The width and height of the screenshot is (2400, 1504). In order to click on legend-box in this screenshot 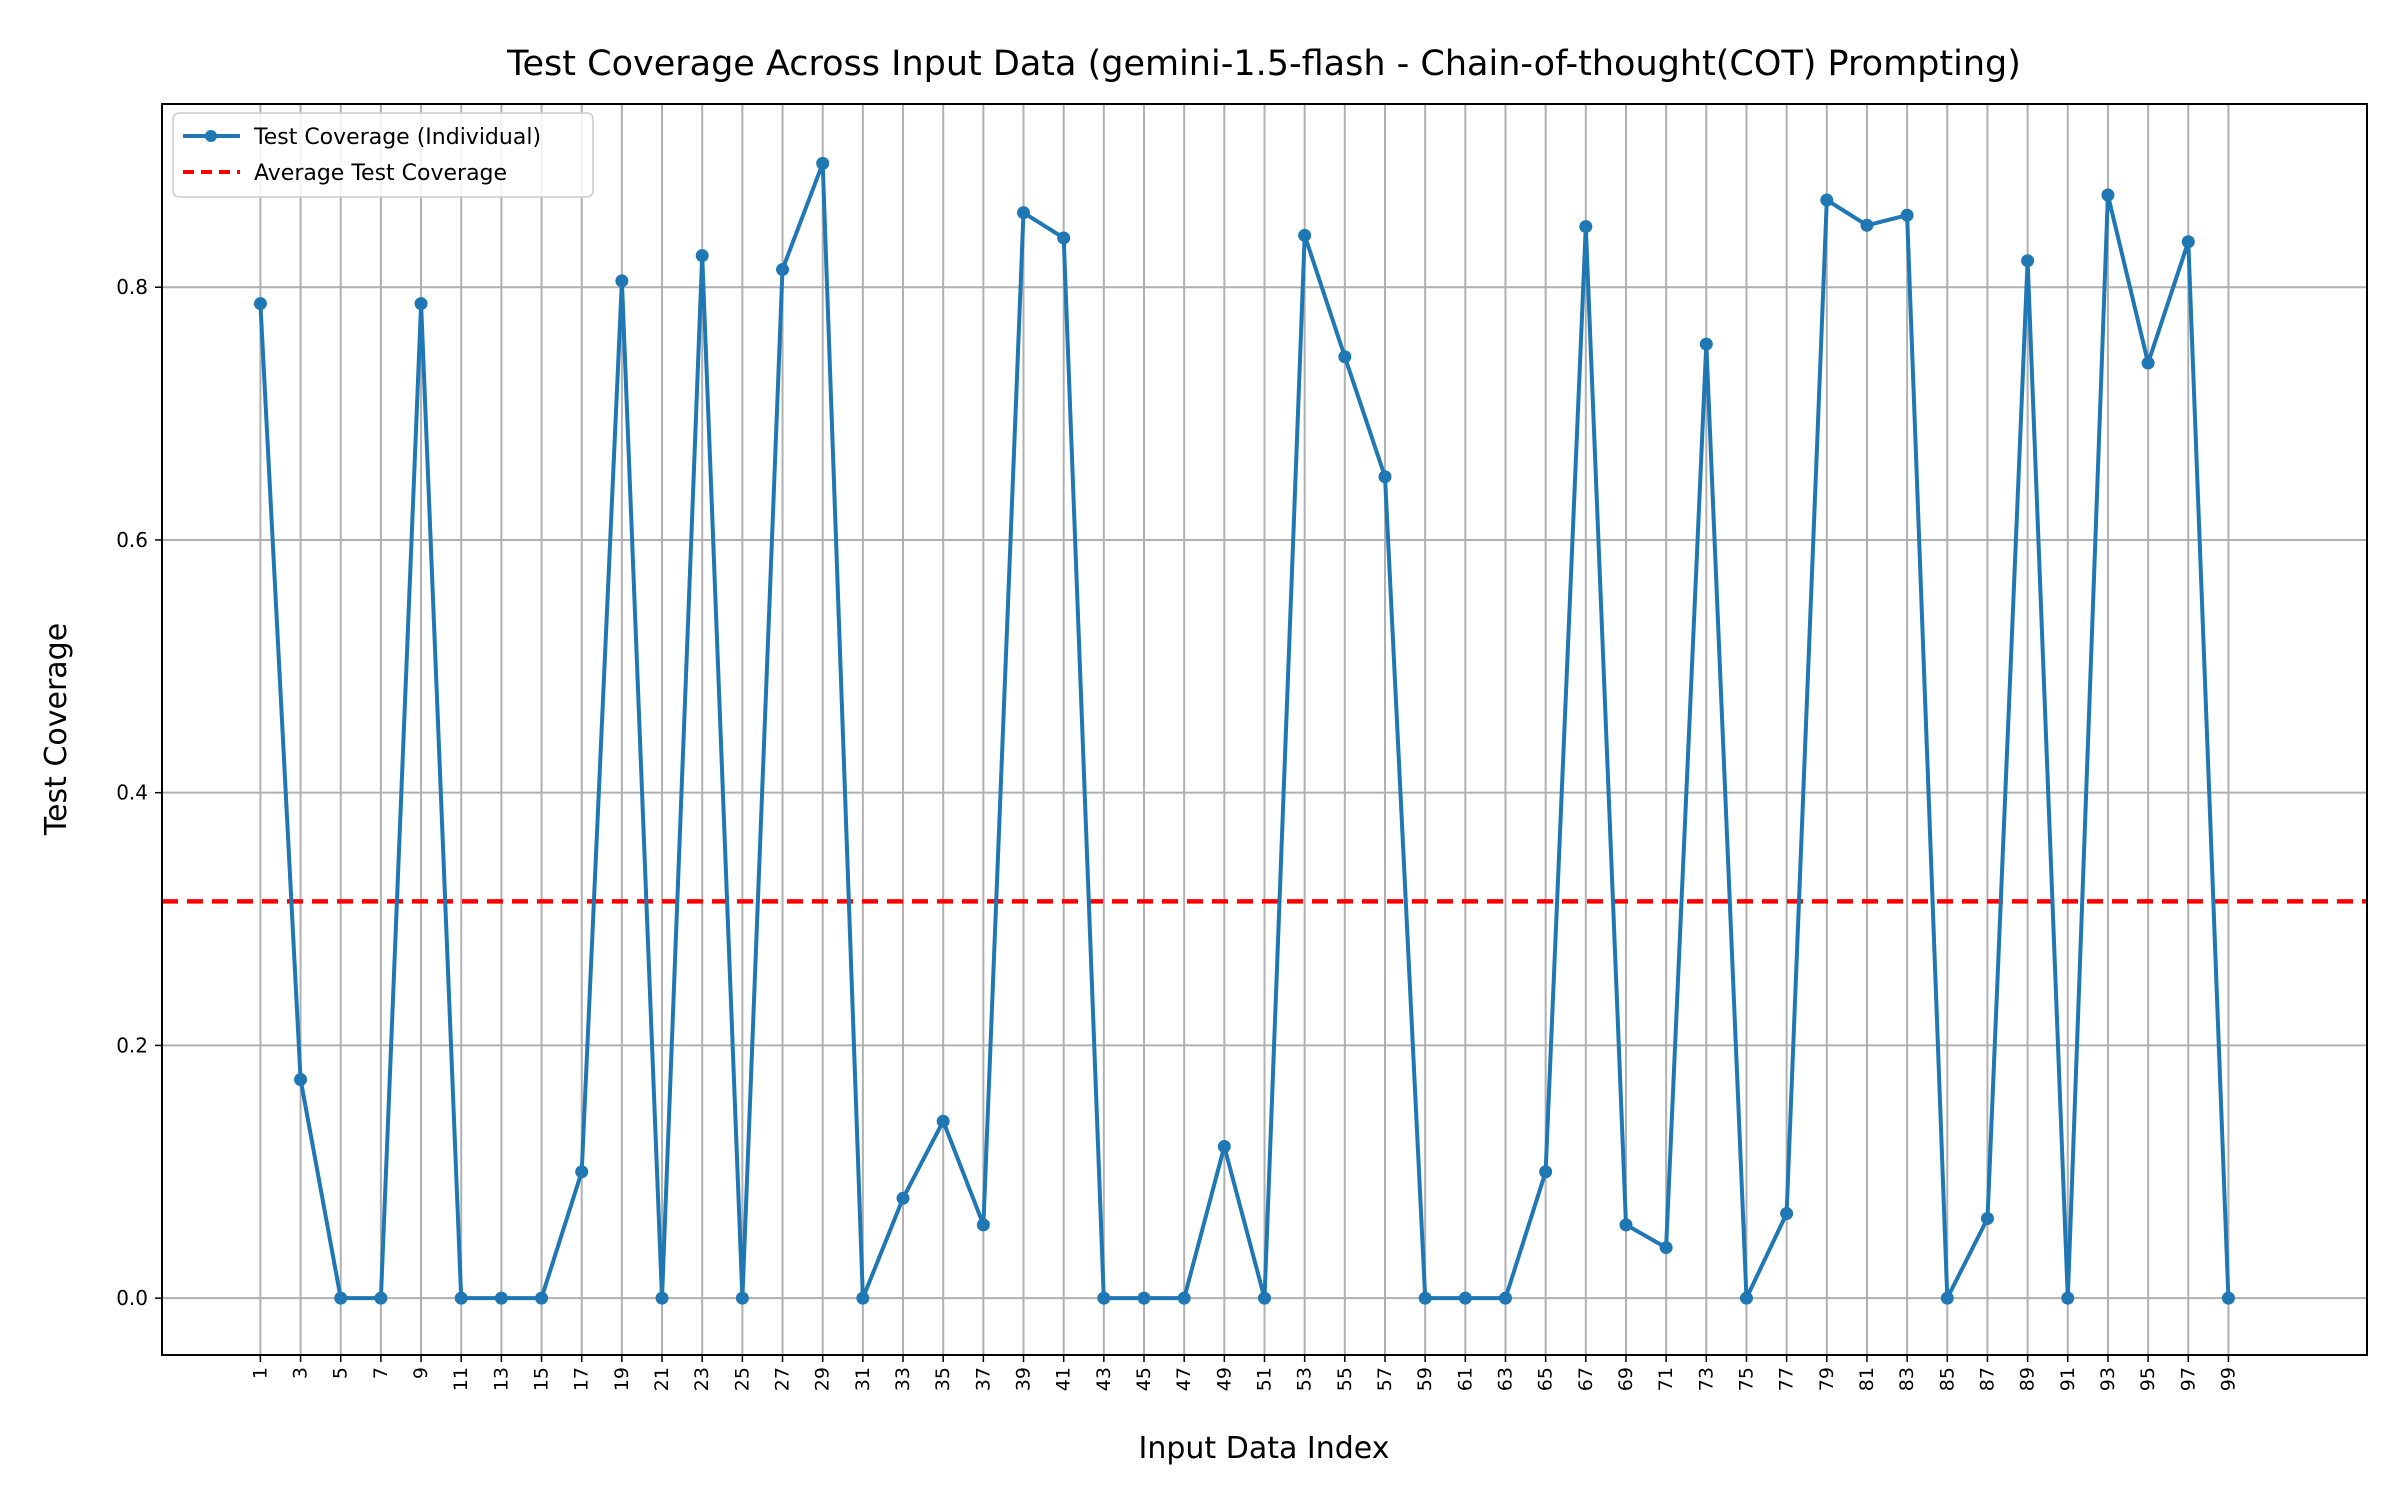, I will do `click(383, 155)`.